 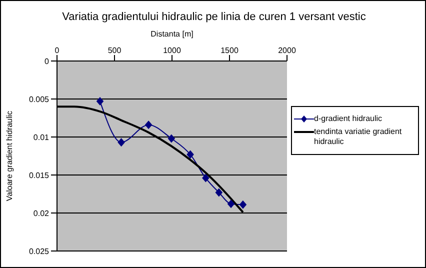 I want to click on y-tick-label: 0, so click(x=47, y=61).